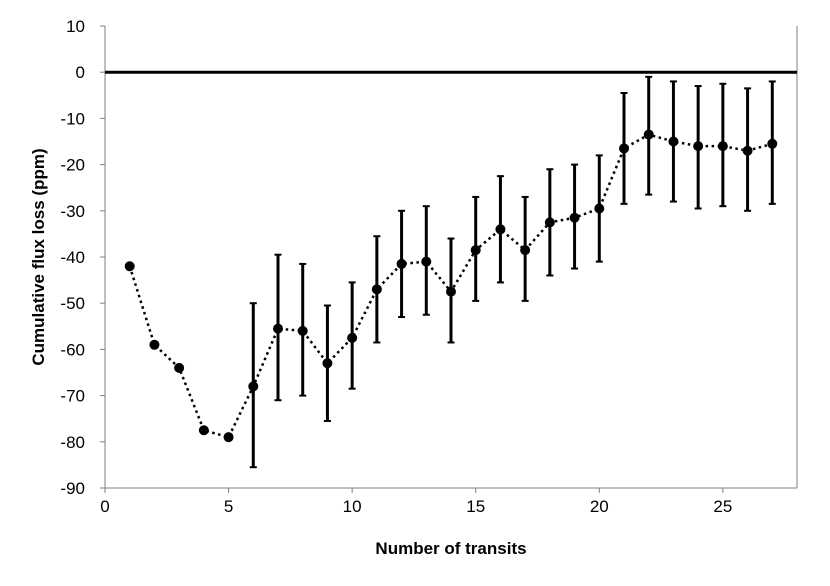  I want to click on y-tick-label: 10, so click(75, 26).